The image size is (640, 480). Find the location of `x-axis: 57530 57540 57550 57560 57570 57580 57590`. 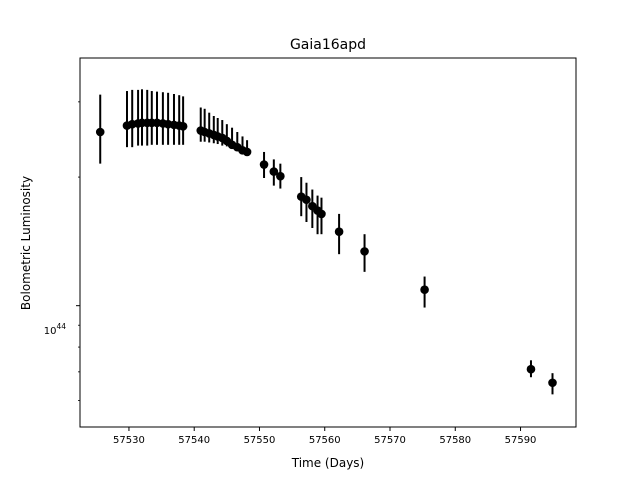

x-axis: 57530 57540 57550 57560 57570 57580 57590 is located at coordinates (324, 436).